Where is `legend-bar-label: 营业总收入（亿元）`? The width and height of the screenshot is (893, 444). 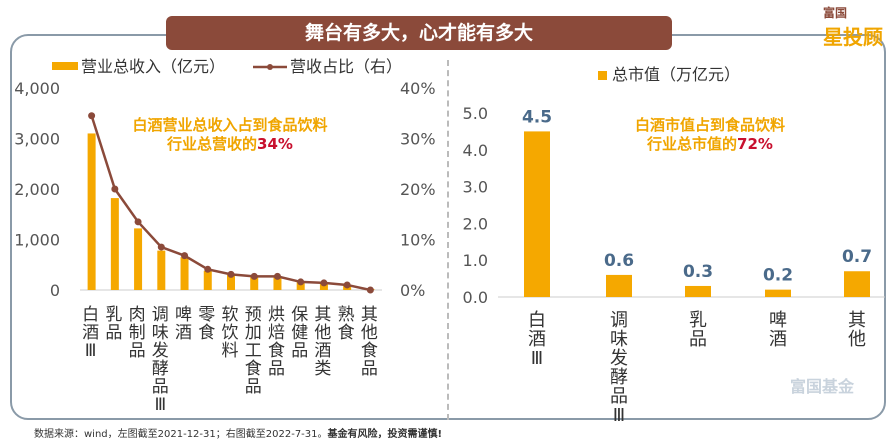 legend-bar-label: 营业总收入（亿元） is located at coordinates (153, 66).